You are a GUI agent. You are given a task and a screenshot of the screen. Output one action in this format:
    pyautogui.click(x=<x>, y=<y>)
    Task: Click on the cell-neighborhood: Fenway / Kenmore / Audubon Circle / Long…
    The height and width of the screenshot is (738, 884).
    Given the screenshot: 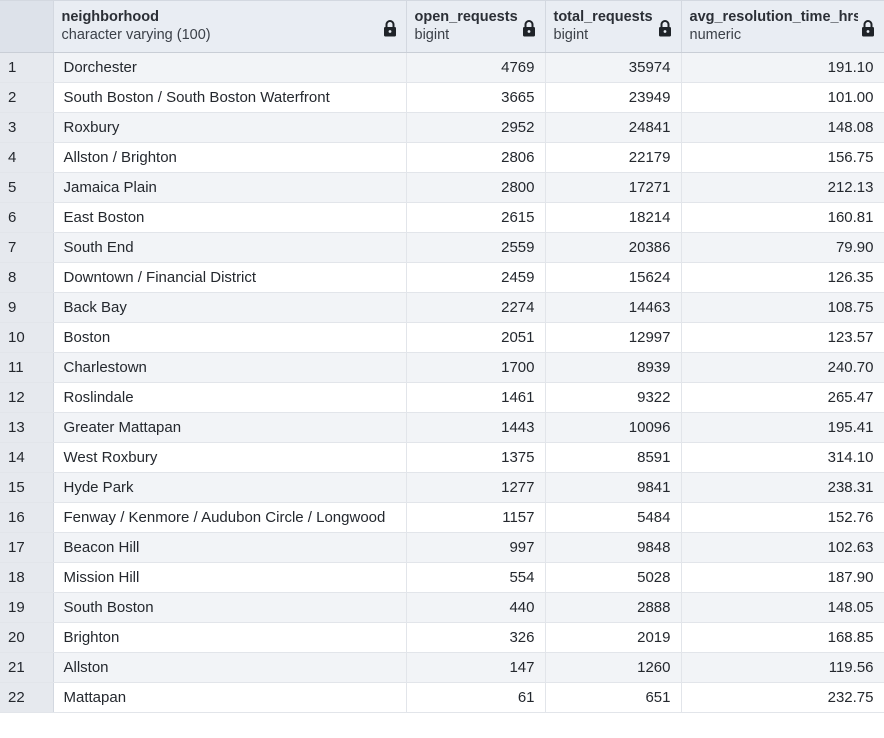 What is the action you would take?
    pyautogui.click(x=230, y=517)
    